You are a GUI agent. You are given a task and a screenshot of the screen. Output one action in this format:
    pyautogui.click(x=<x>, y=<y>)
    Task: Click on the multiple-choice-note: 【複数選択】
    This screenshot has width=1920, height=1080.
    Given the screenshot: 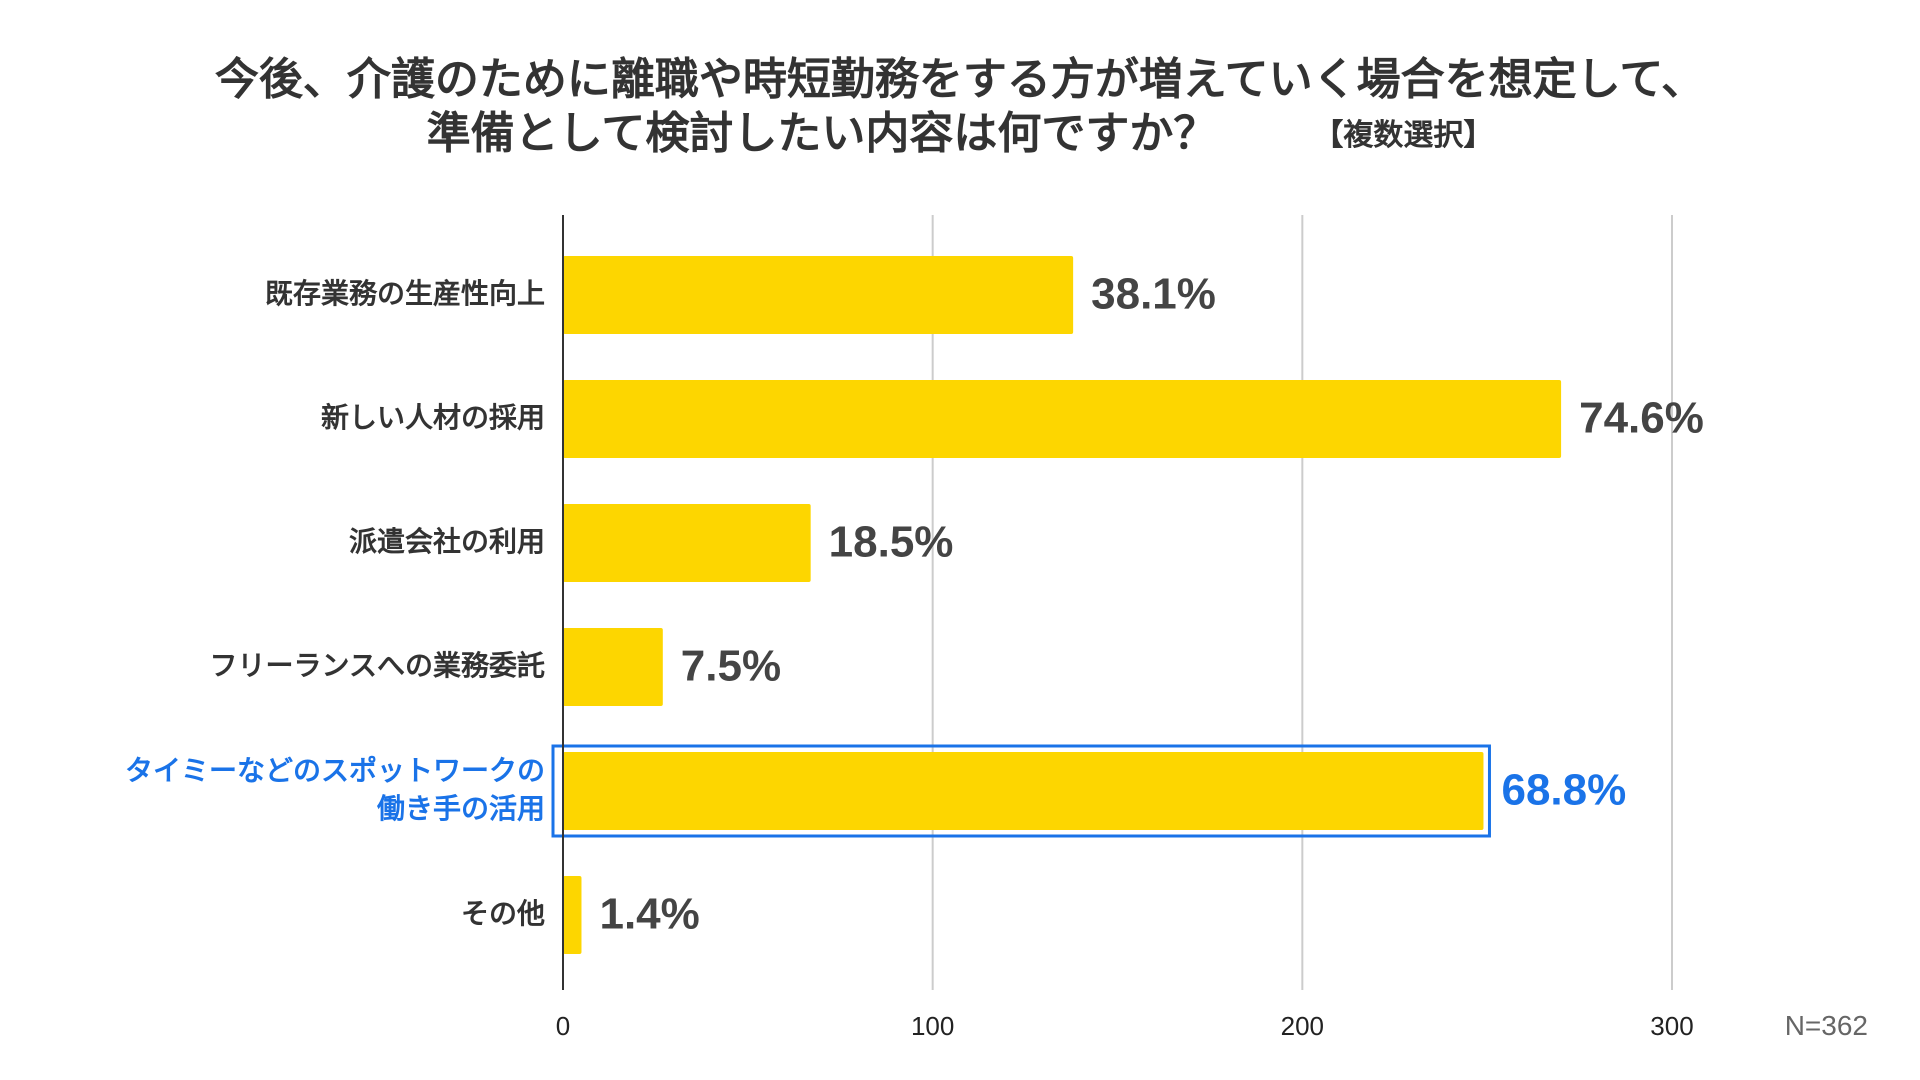 What is the action you would take?
    pyautogui.click(x=1403, y=135)
    